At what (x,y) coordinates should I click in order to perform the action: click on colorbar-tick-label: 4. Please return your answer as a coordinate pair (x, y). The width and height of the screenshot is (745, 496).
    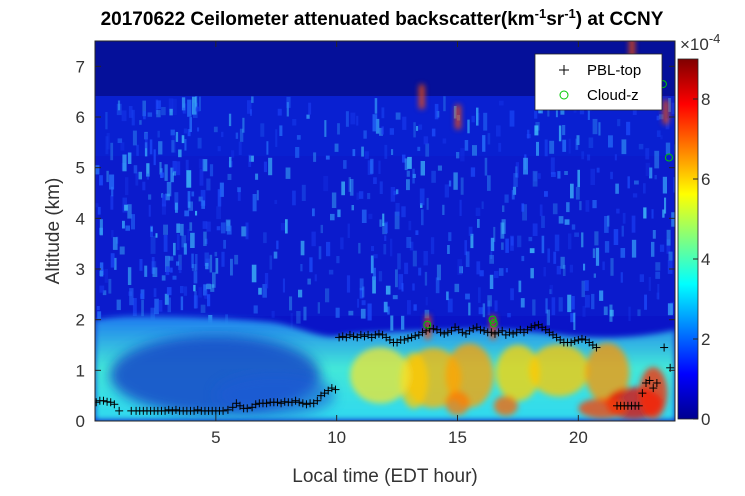
    Looking at the image, I should click on (705, 259).